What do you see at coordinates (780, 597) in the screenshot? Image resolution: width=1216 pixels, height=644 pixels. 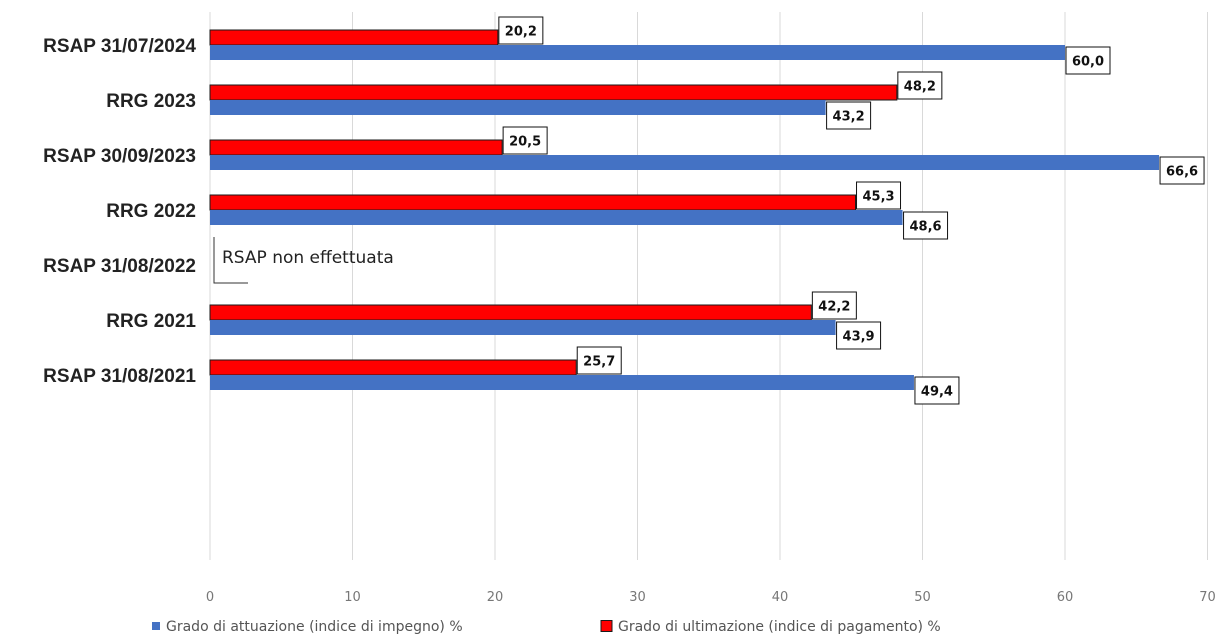 I see `x-tick-label: 40` at bounding box center [780, 597].